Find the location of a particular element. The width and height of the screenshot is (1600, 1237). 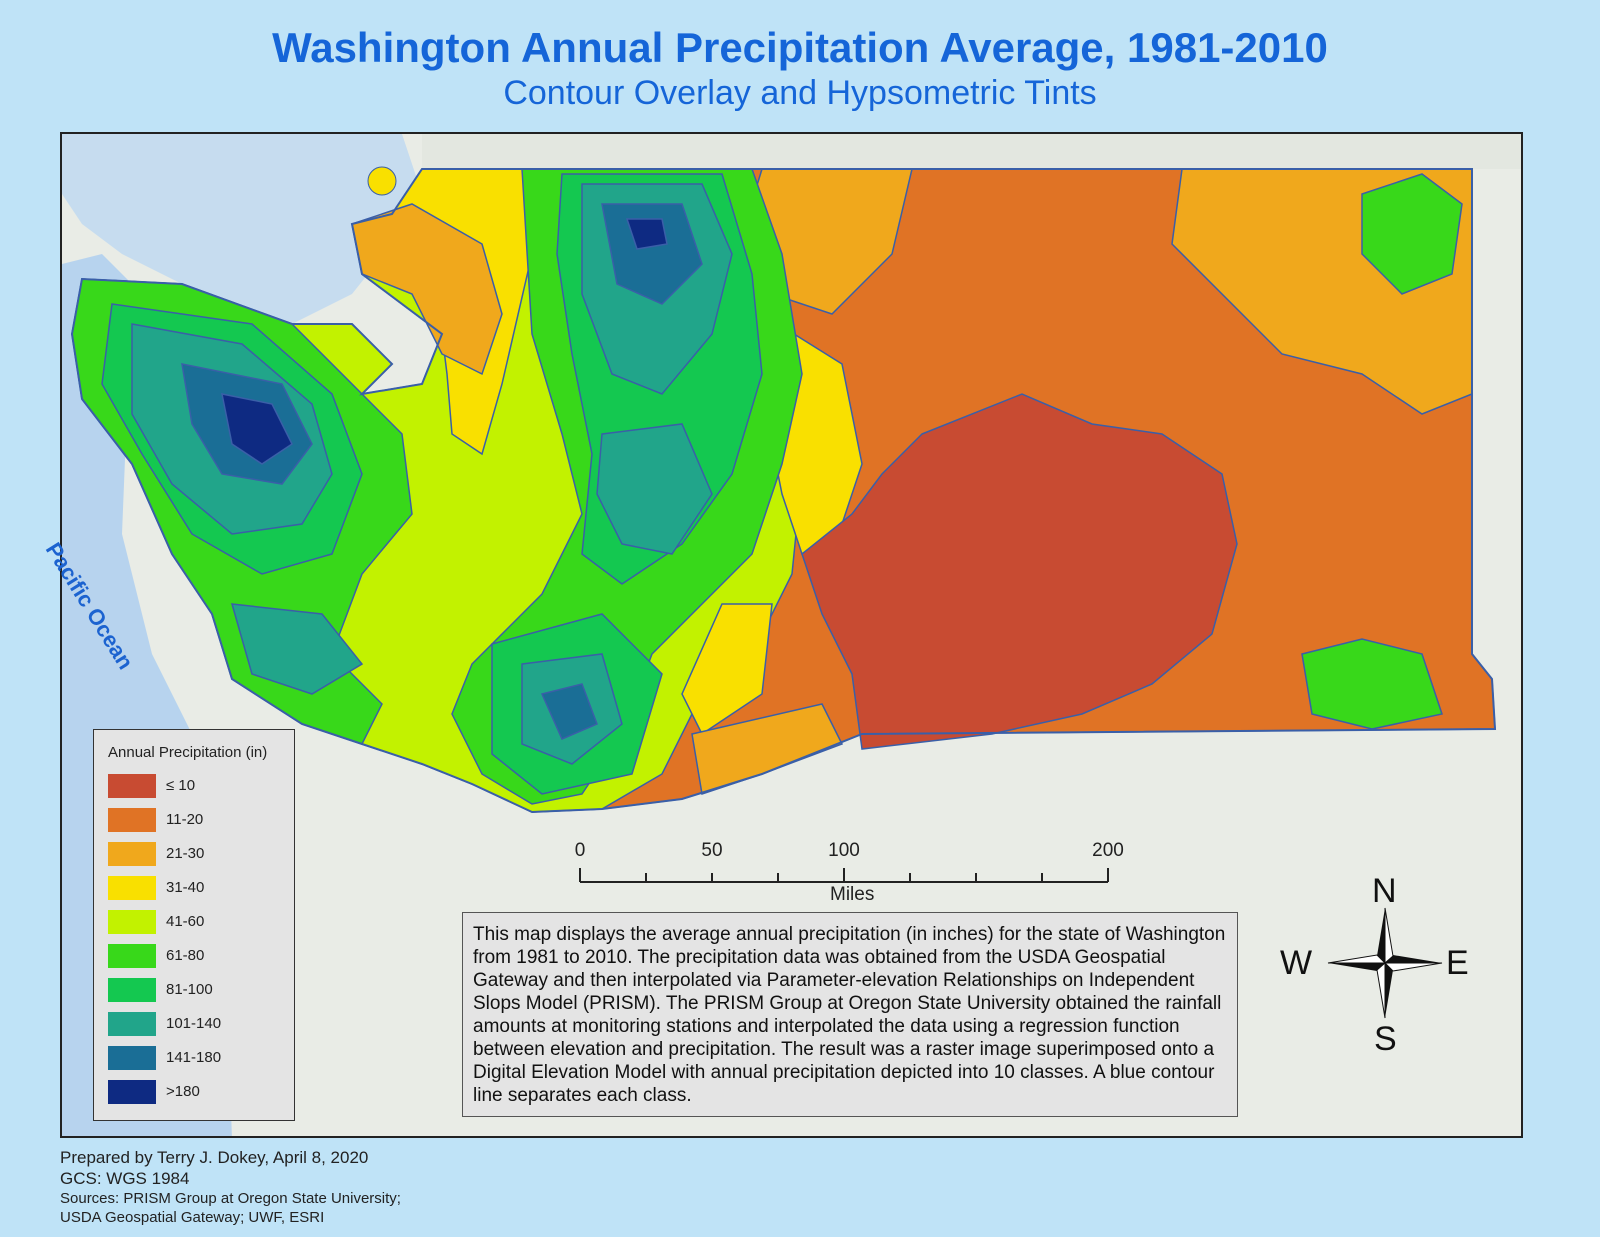

scale-tick-label: 0 is located at coordinates (580, 850).